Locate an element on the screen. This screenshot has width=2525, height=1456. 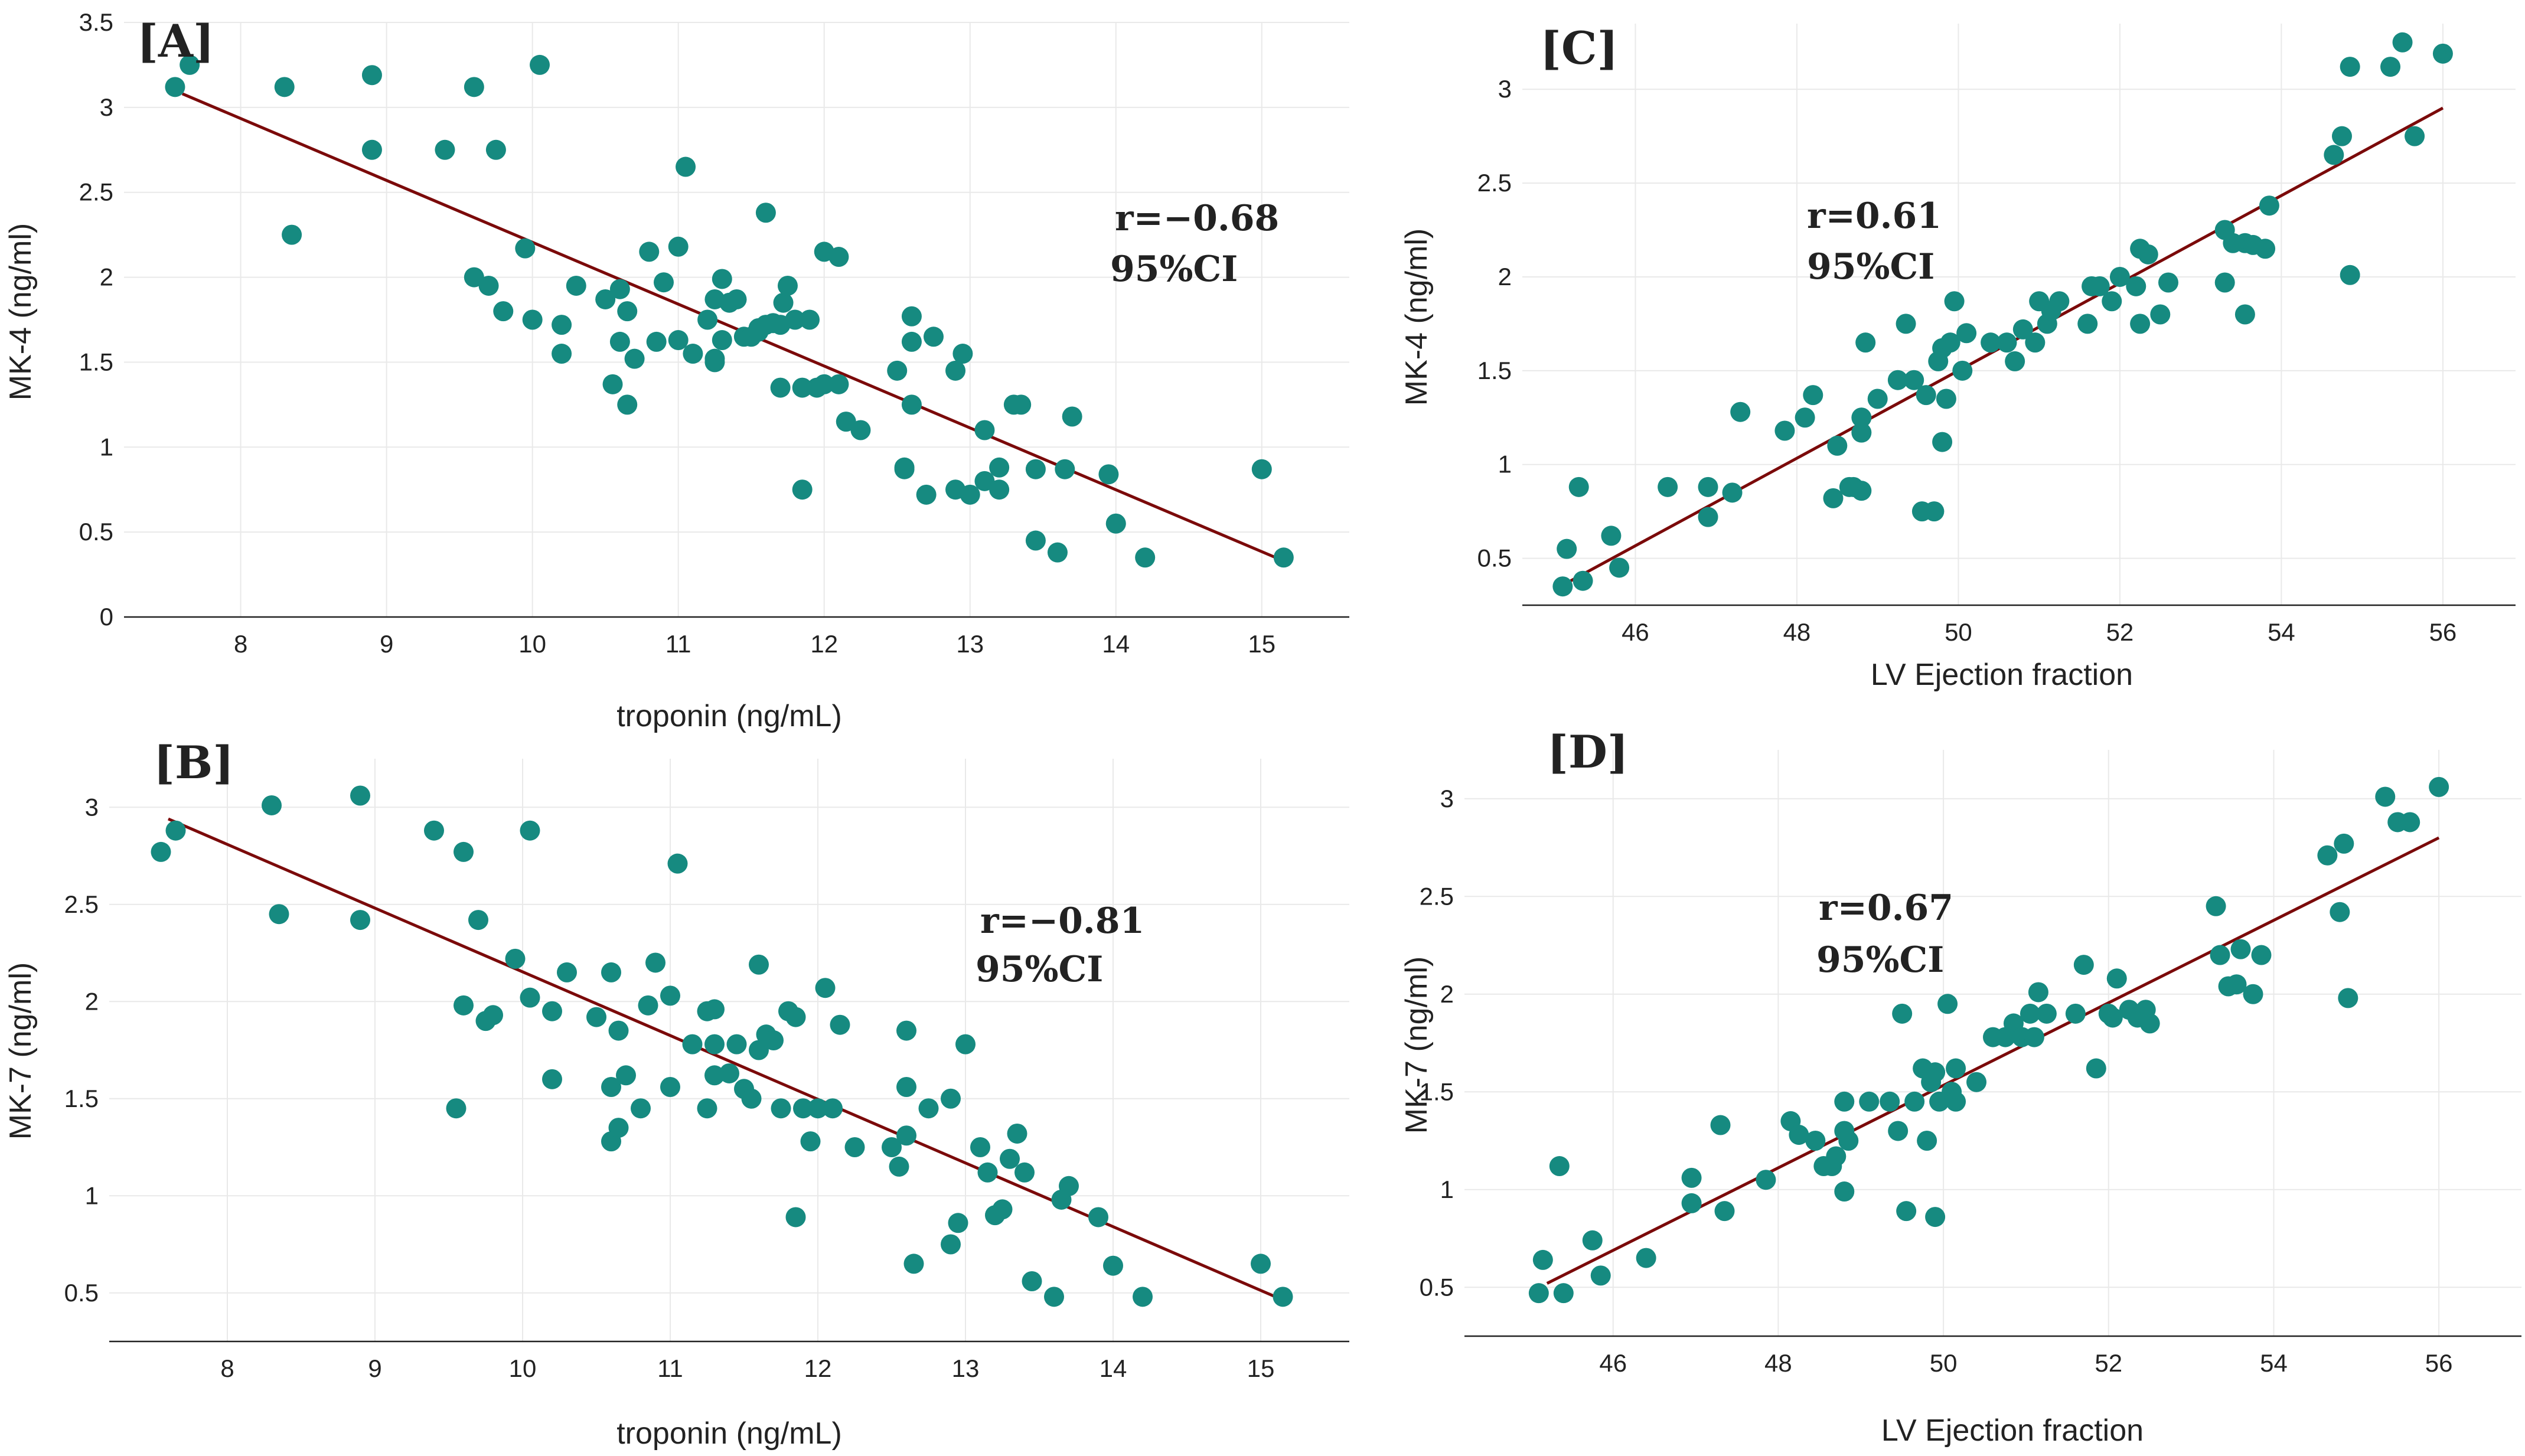
panel-a-y-label: MK-4 (ng/ml) is located at coordinates (21, 311).